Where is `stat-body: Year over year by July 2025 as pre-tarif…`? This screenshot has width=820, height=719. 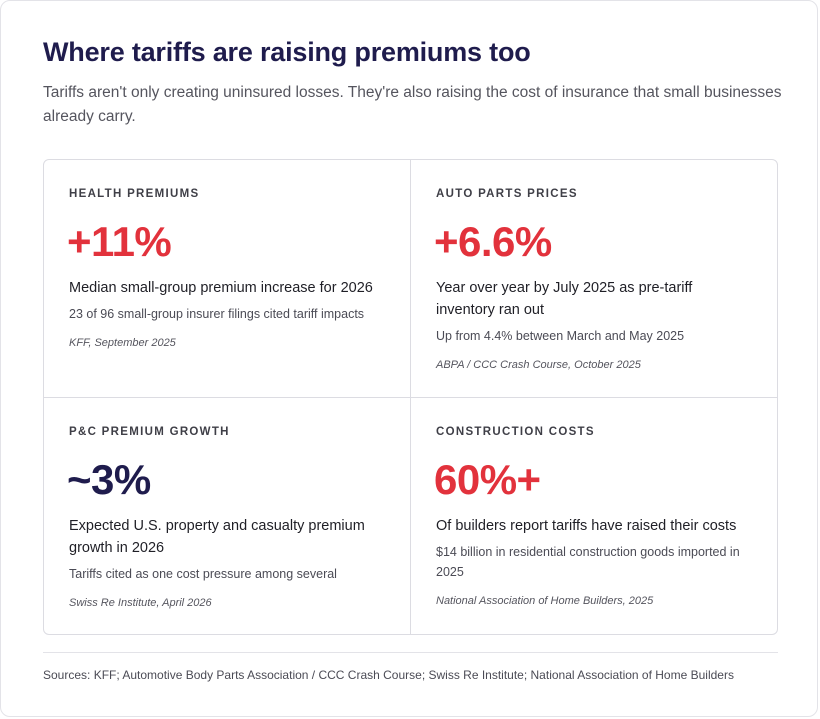 stat-body: Year over year by July 2025 as pre-tarif… is located at coordinates (593, 326).